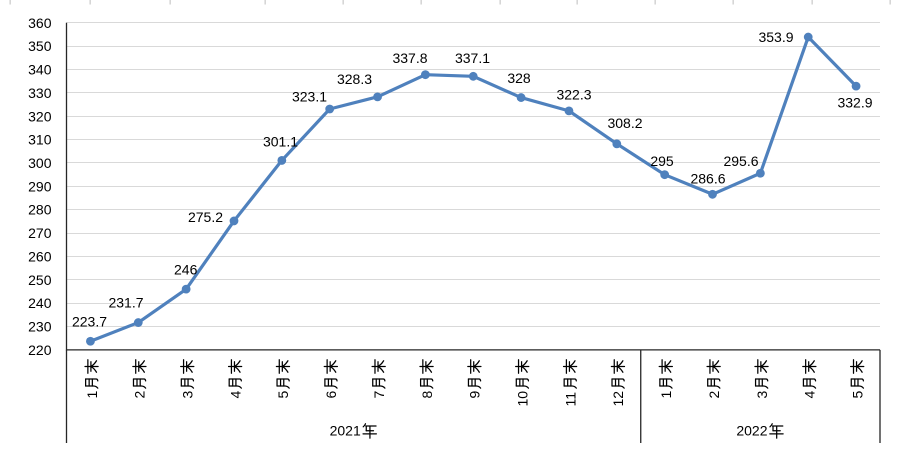 The image size is (898, 451). I want to click on svg-text: 270, so click(40, 233).